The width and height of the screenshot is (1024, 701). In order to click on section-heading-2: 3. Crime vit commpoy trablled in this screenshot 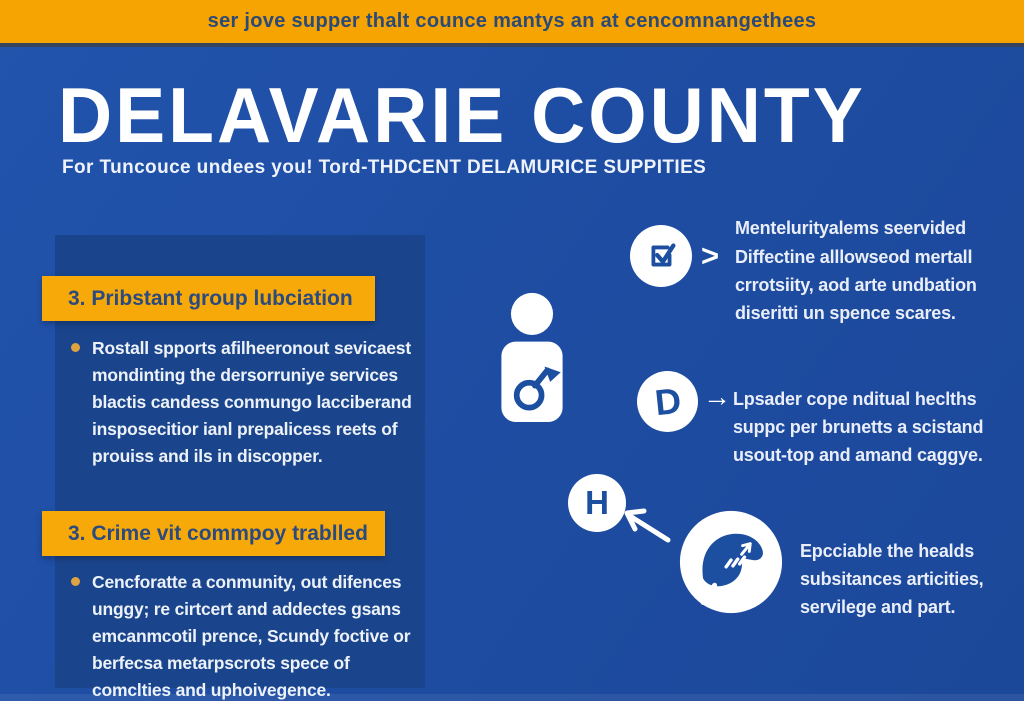, I will do `click(213, 533)`.